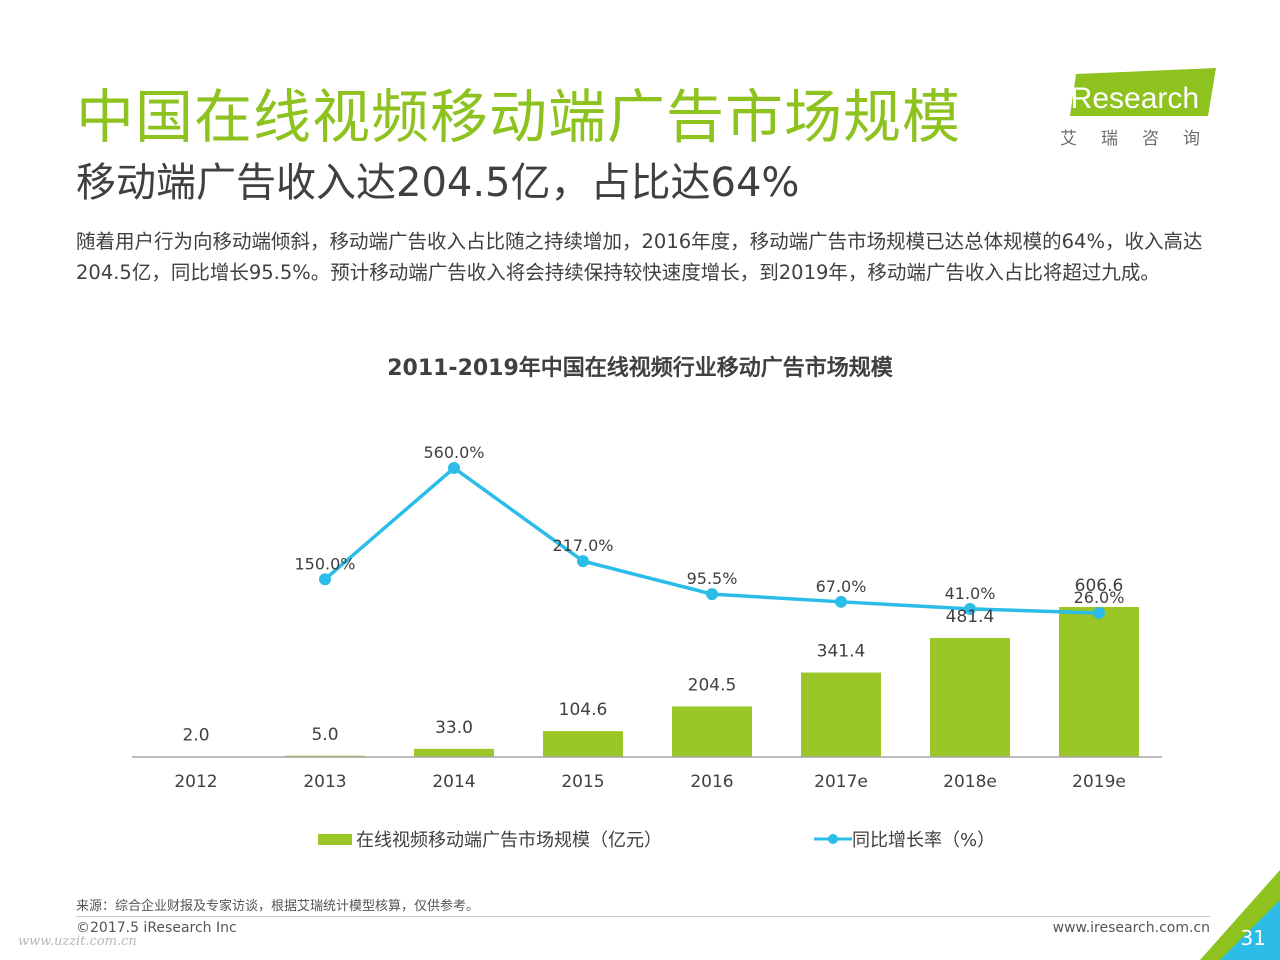  What do you see at coordinates (509, 840) in the screenshot?
I see `legend-bar-label: 在线视频移动端广告市场规模（亿元）` at bounding box center [509, 840].